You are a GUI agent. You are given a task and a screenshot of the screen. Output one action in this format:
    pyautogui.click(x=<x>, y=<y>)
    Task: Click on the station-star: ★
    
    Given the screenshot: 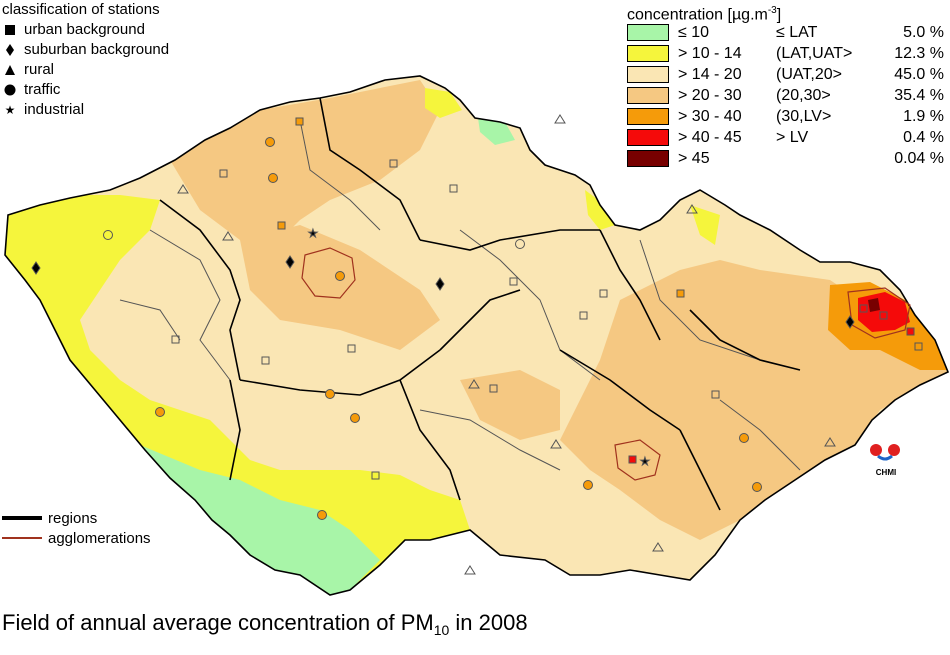 What is the action you would take?
    pyautogui.click(x=313, y=233)
    